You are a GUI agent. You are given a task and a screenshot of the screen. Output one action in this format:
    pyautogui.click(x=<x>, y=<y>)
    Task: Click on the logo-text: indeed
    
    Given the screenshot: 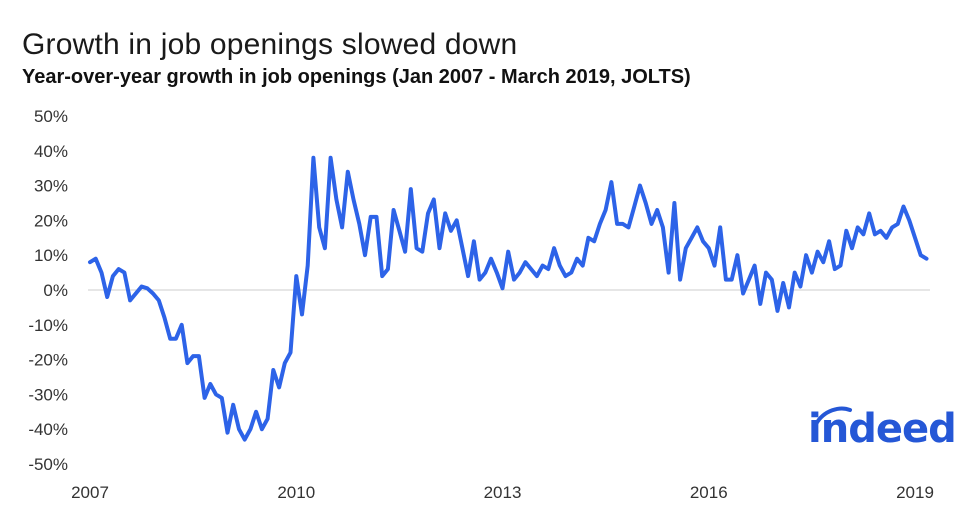 What is the action you would take?
    pyautogui.click(x=882, y=429)
    